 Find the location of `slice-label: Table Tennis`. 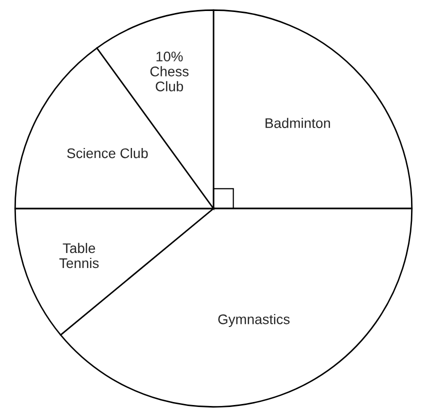

slice-label: Table Tennis is located at coordinates (79, 255).